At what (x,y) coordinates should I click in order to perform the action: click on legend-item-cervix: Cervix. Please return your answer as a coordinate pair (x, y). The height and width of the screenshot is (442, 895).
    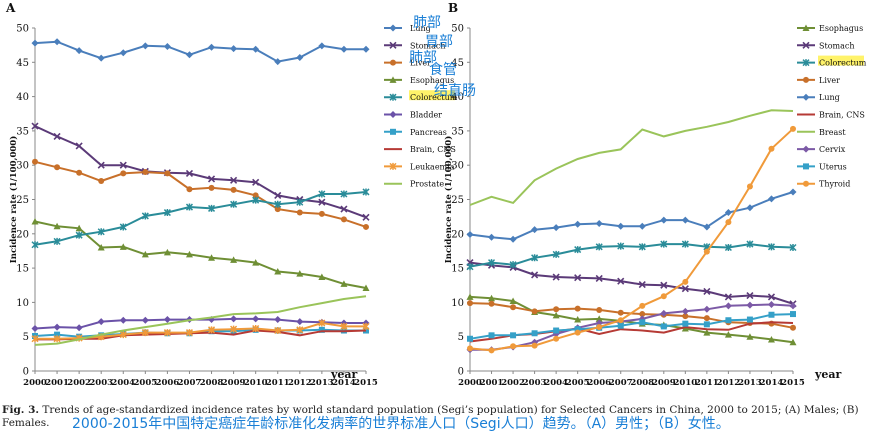
    Looking at the image, I should click on (821, 149).